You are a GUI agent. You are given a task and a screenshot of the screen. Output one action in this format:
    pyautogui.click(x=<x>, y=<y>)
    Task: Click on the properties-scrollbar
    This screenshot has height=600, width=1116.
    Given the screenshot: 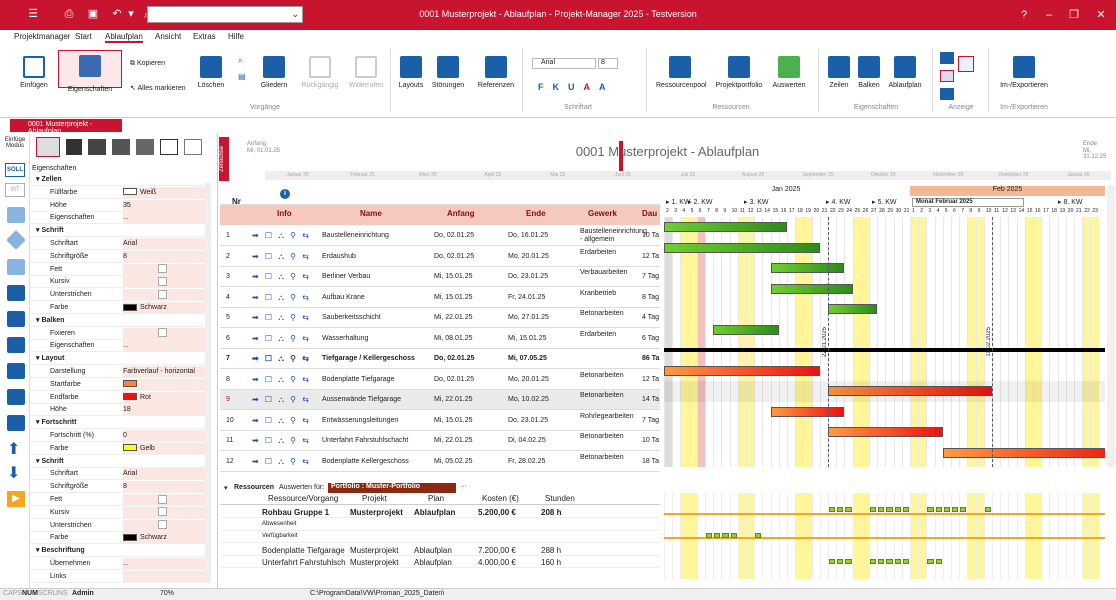 What is the action you would take?
    pyautogui.click(x=208, y=383)
    